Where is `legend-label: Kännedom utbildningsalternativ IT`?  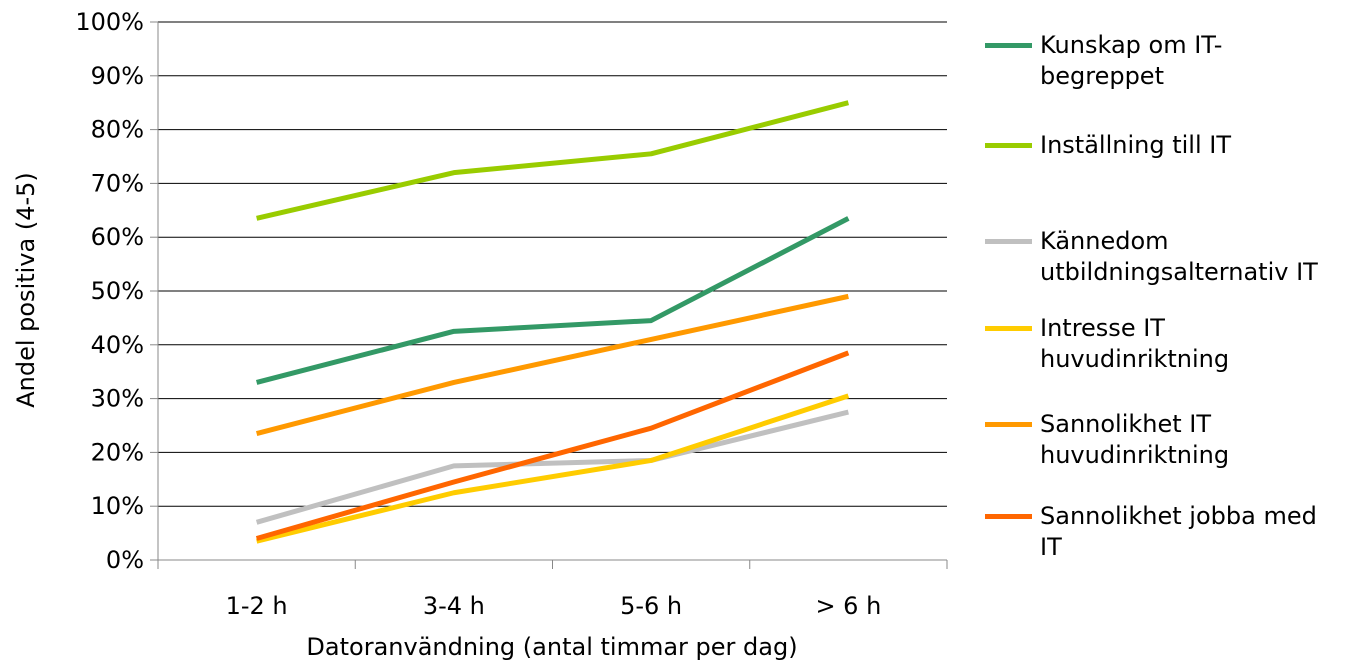 legend-label: Kännedom utbildningsalternativ IT is located at coordinates (1179, 256).